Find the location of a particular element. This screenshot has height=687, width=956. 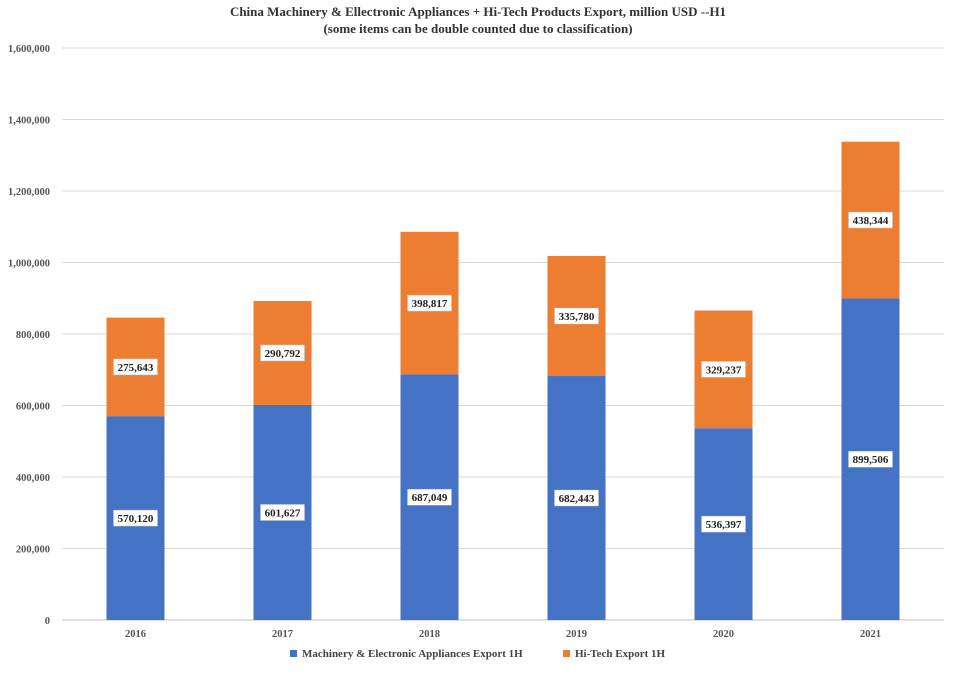

data-label: 682,443 is located at coordinates (577, 499).